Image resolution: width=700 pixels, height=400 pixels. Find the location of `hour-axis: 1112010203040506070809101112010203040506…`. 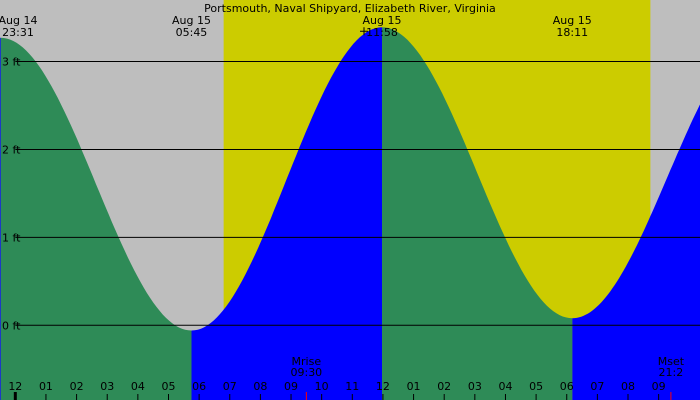

hour-axis: 1112010203040506070809101112010203040506… is located at coordinates (337, 390).